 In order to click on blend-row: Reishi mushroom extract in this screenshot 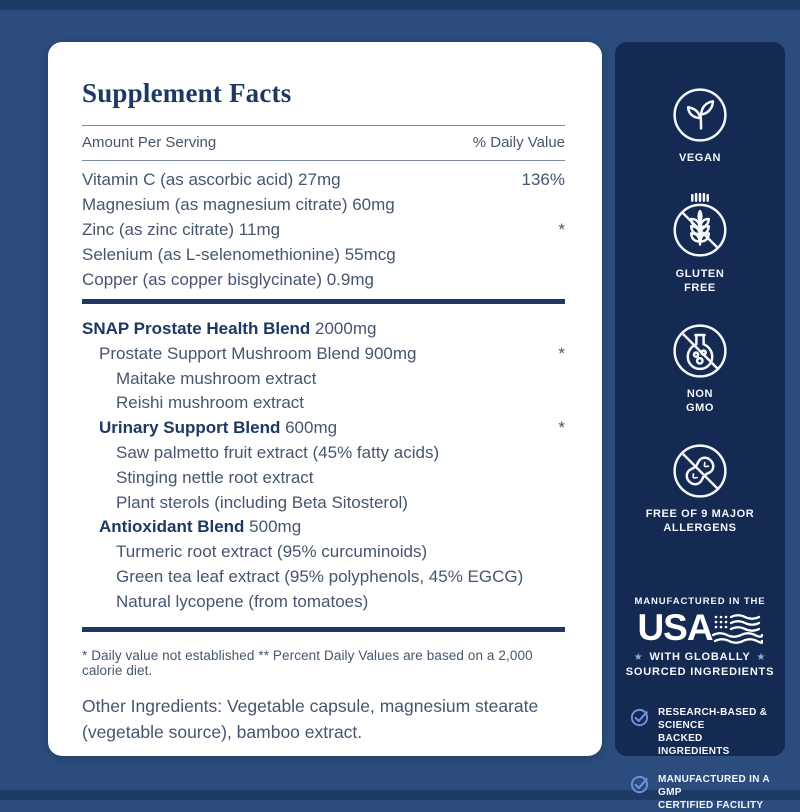, I will do `click(323, 403)`.